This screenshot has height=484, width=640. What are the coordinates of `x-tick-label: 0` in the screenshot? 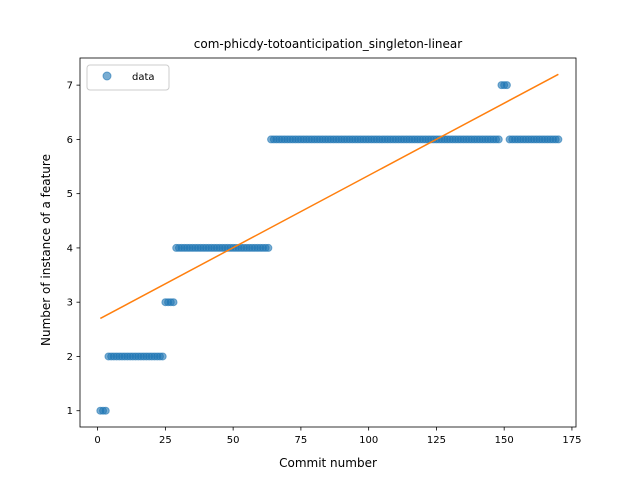 It's located at (97, 440).